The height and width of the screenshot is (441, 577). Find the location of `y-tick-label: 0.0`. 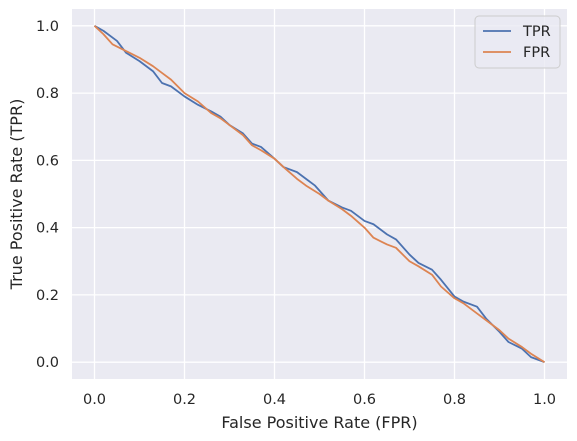

y-tick-label: 0.0 is located at coordinates (47, 363).